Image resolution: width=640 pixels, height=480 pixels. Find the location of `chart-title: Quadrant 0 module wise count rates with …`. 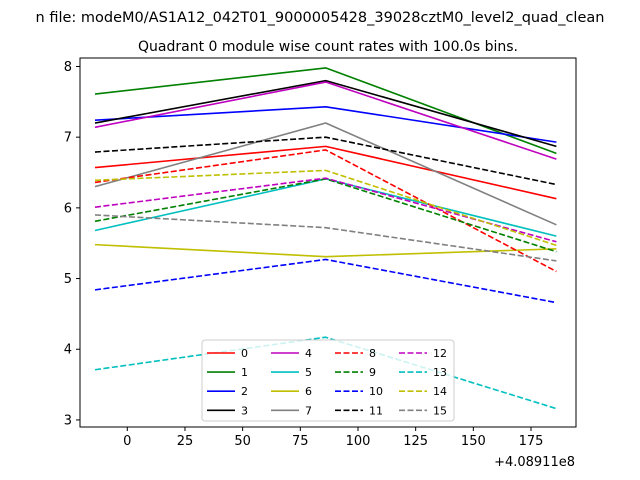

chart-title: Quadrant 0 module wise count rates with … is located at coordinates (328, 47).